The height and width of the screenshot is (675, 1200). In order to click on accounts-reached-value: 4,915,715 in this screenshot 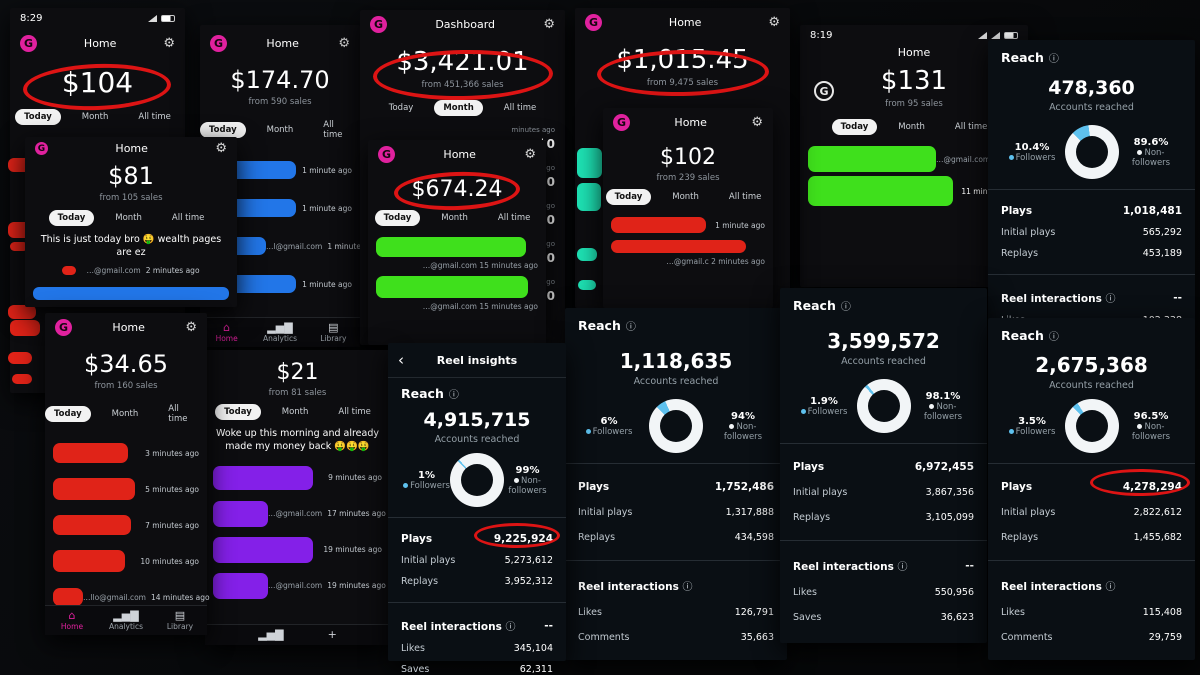, I will do `click(477, 420)`.